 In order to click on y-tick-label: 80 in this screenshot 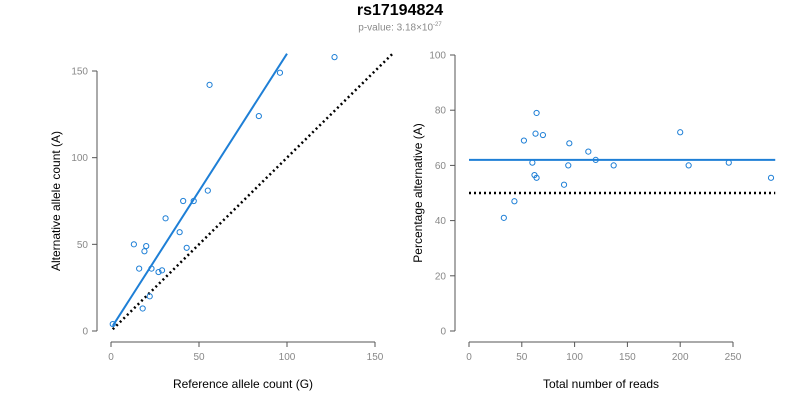, I will do `click(441, 111)`.